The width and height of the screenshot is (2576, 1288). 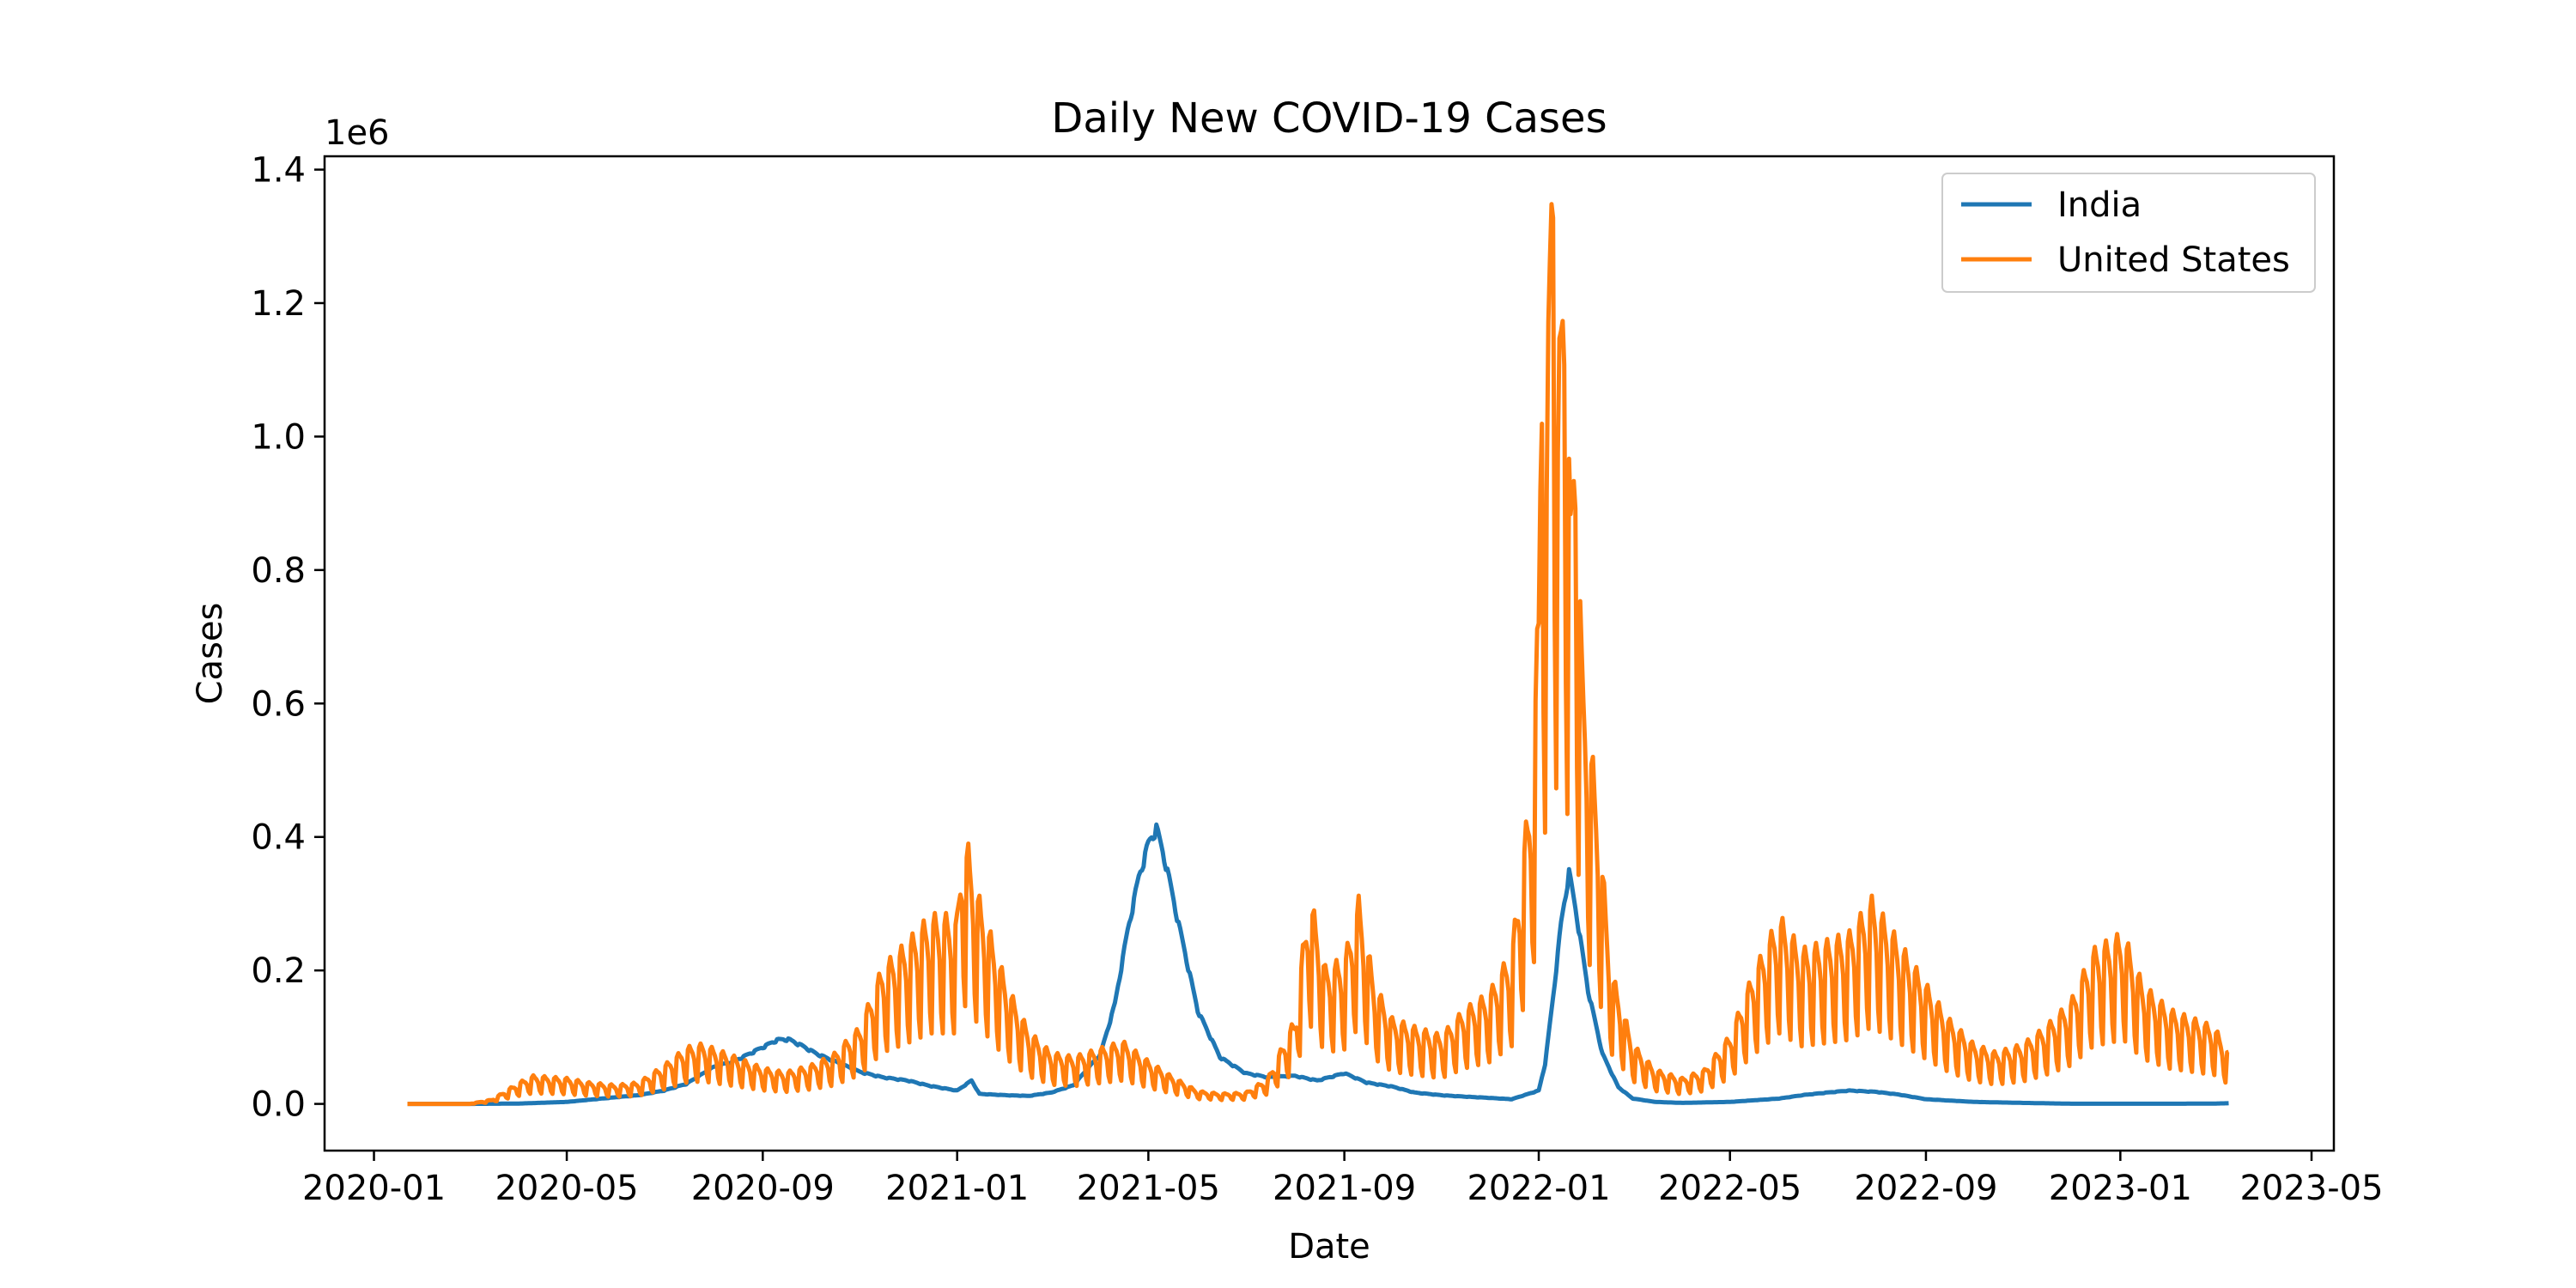 I want to click on x-tick-label: 2022-09, so click(x=1925, y=1188).